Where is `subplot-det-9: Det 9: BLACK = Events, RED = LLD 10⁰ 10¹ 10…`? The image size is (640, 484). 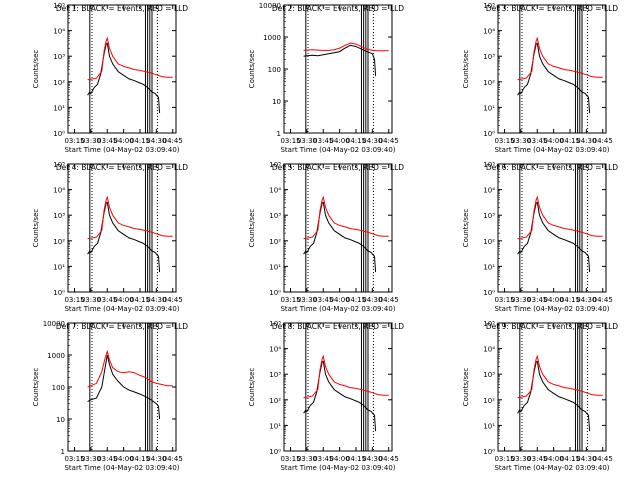 subplot-det-9: Det 9: BLACK = Events, RED = LLD 10⁰ 10¹ 10… is located at coordinates (540, 396).